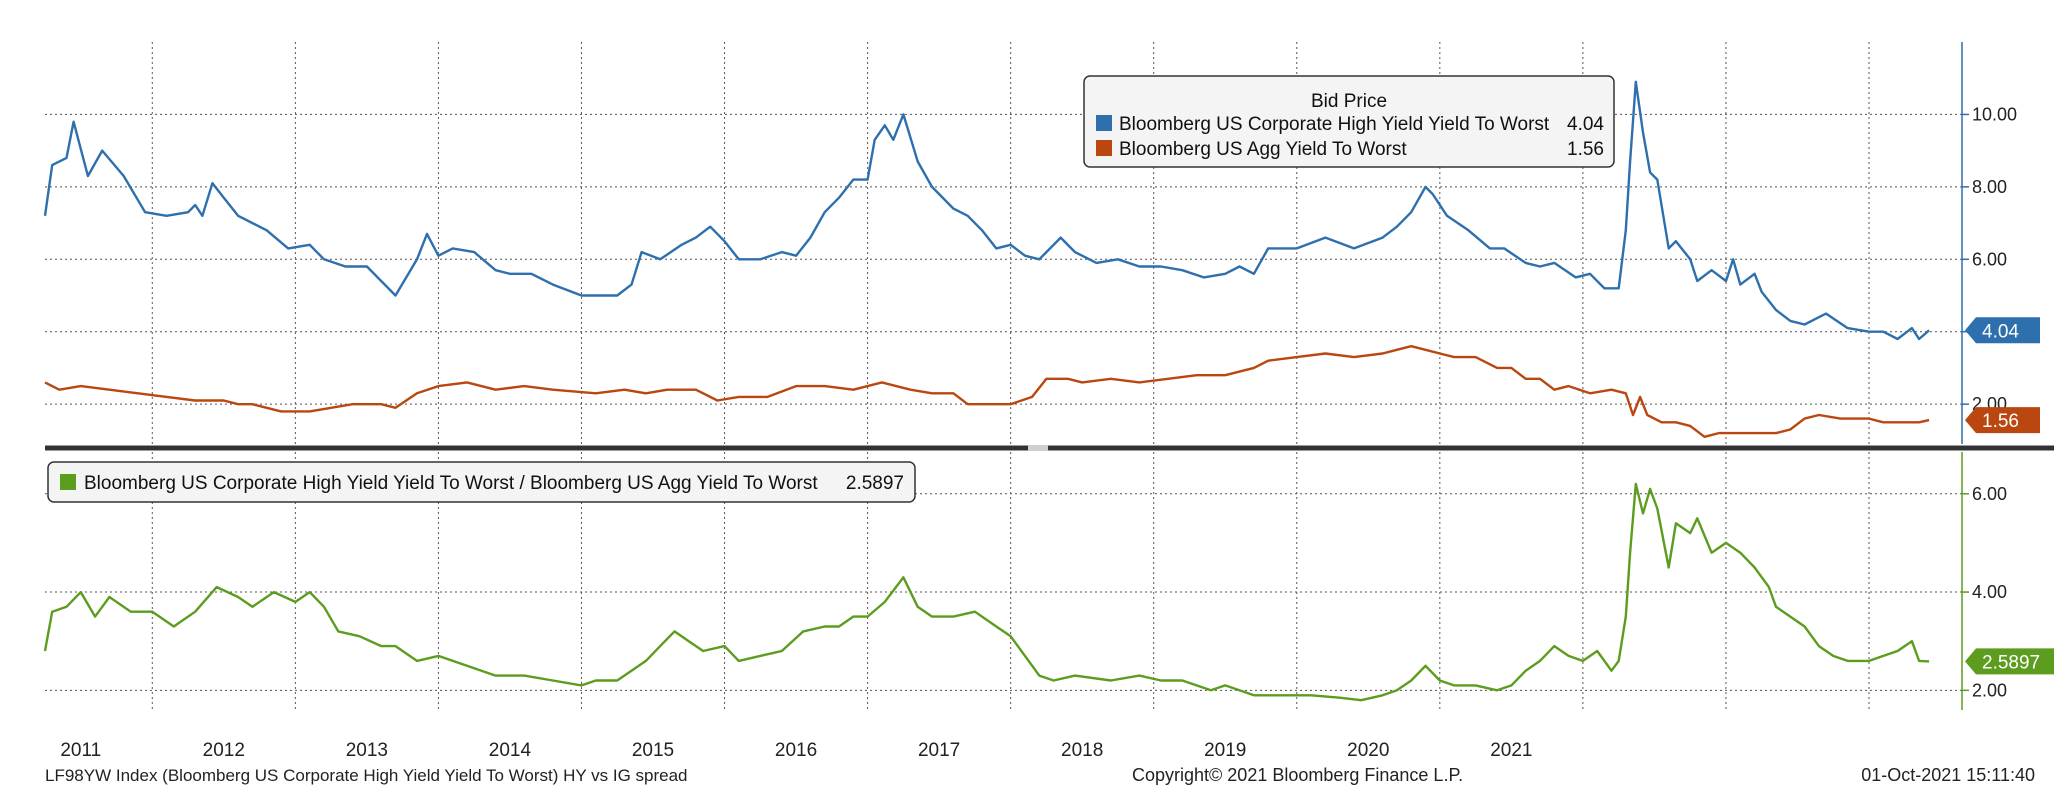 This screenshot has width=2054, height=809. What do you see at coordinates (367, 750) in the screenshot?
I see `x-tick-label: 2013` at bounding box center [367, 750].